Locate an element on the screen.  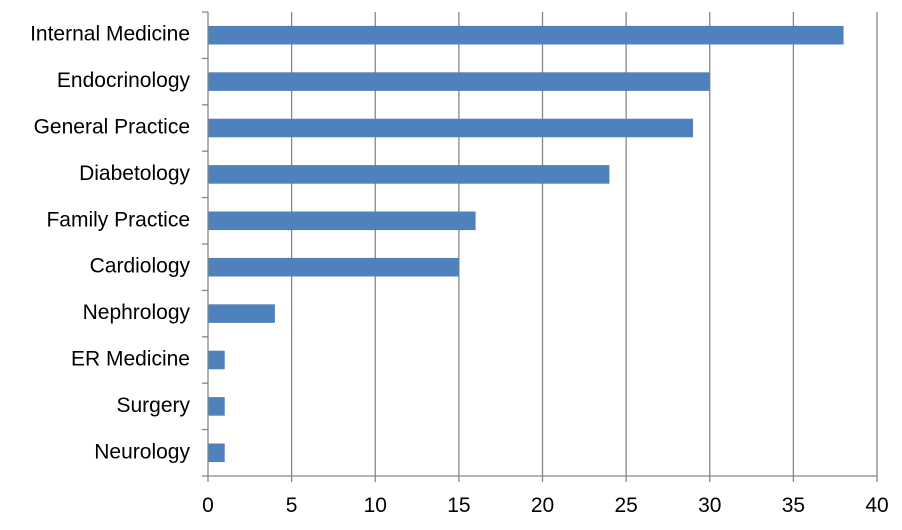
category-label-family-practice: Family Practice is located at coordinates (118, 219).